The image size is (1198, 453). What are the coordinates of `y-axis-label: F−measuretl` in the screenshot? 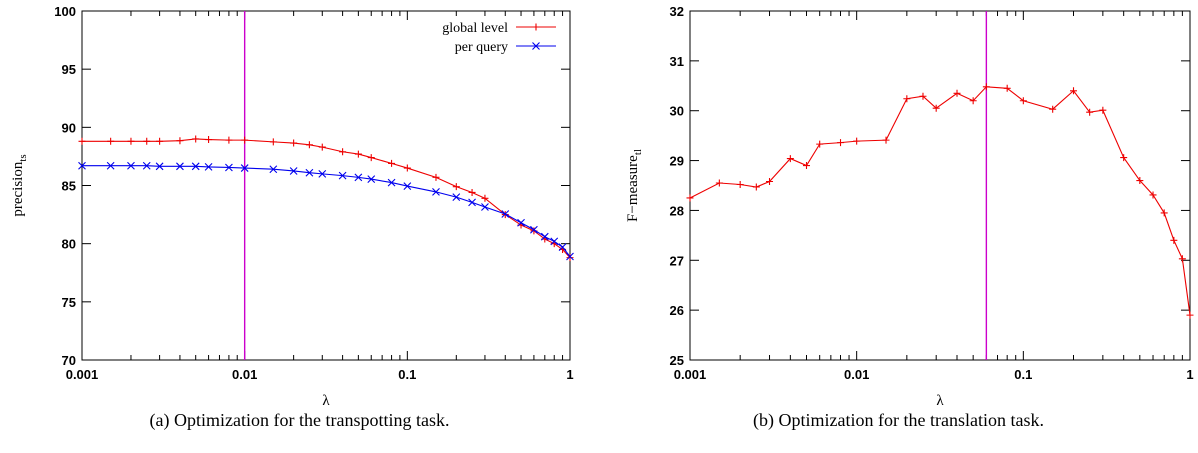 It's located at (634, 185).